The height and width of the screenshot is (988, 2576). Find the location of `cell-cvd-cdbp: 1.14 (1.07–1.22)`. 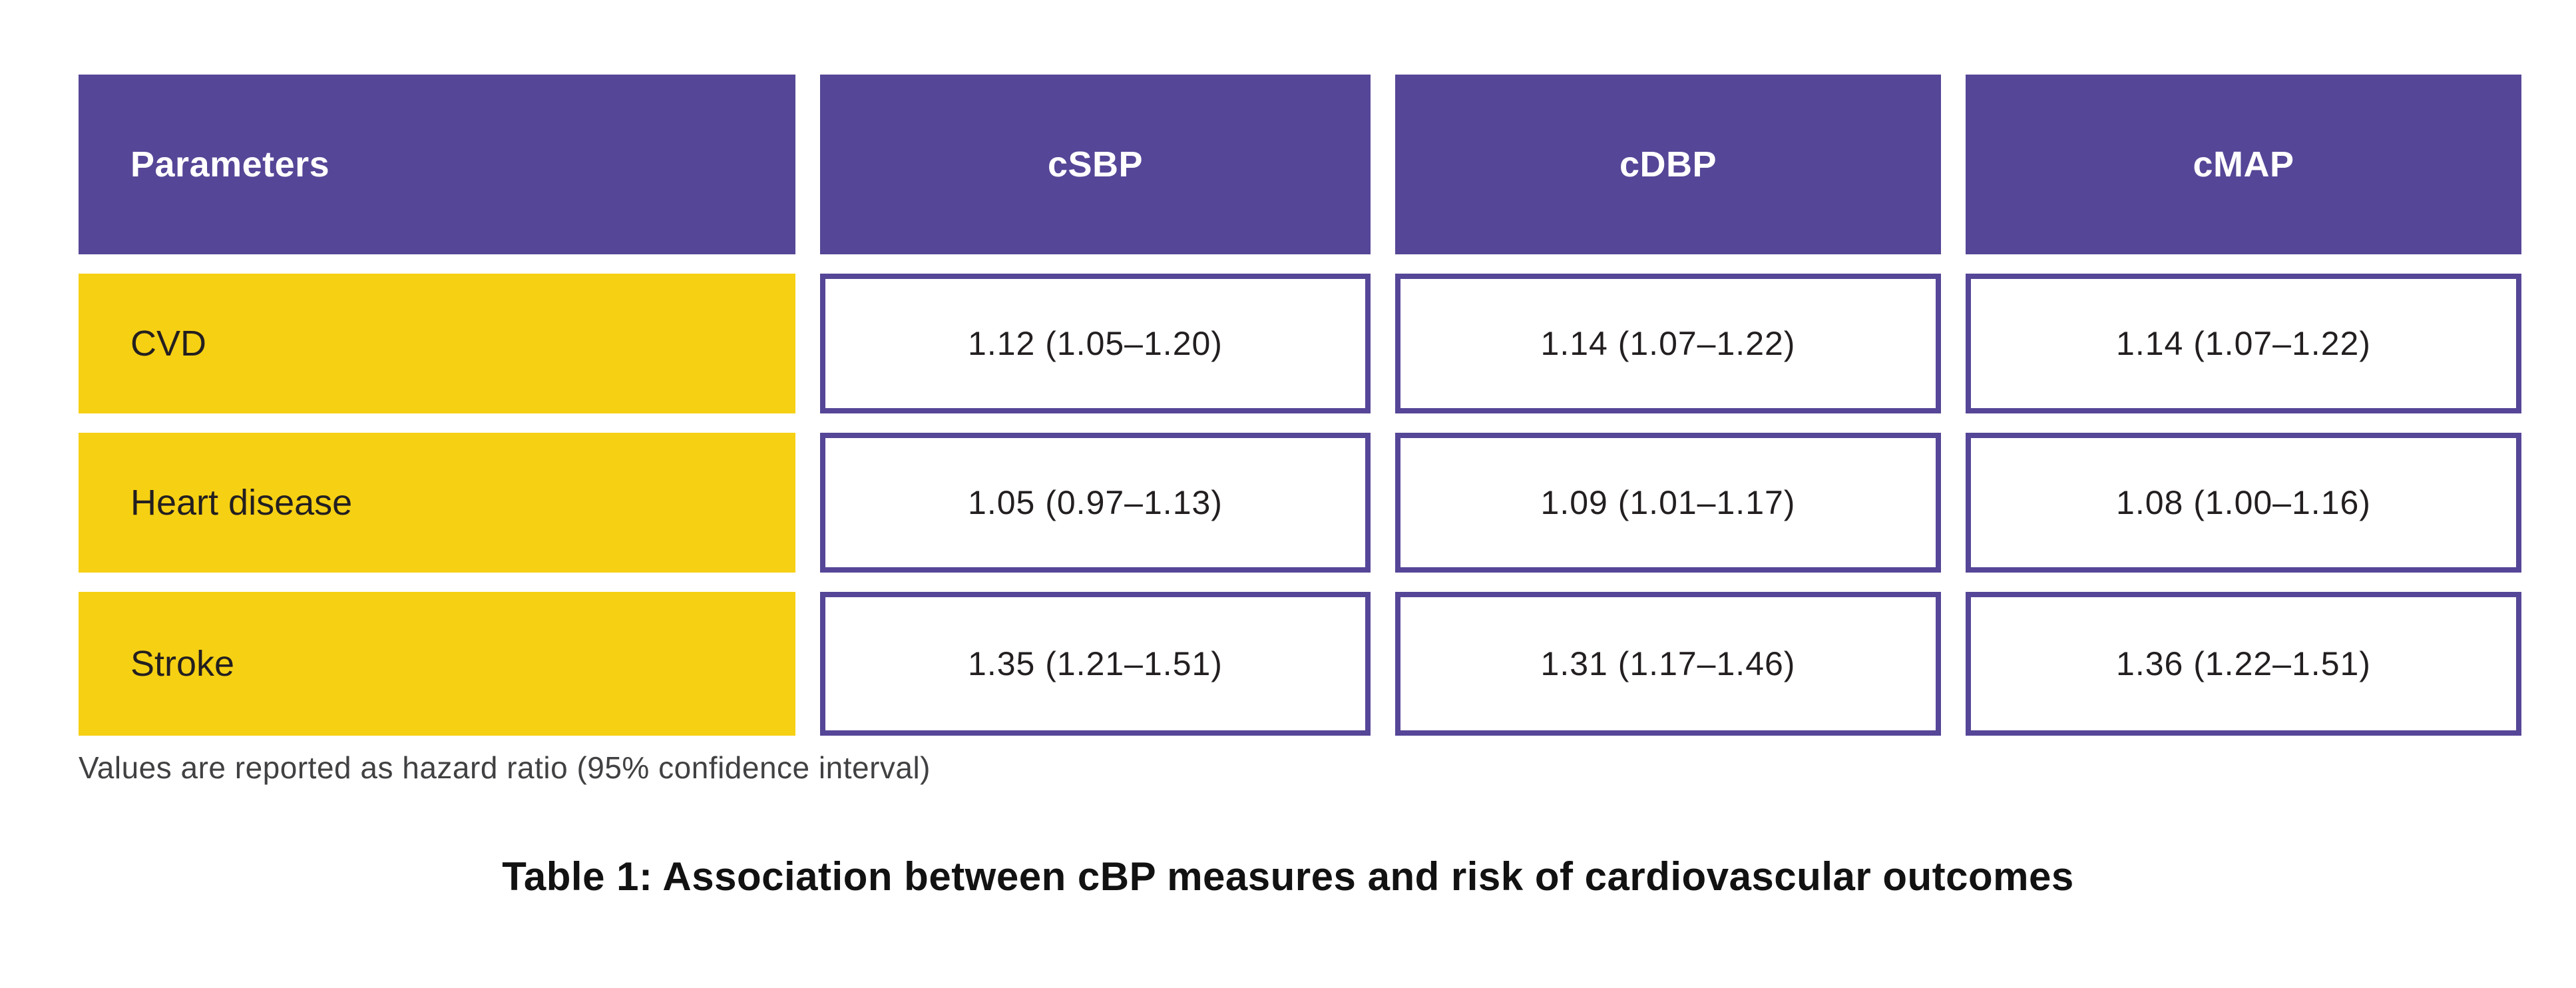

cell-cvd-cdbp: 1.14 (1.07–1.22) is located at coordinates (1668, 343).